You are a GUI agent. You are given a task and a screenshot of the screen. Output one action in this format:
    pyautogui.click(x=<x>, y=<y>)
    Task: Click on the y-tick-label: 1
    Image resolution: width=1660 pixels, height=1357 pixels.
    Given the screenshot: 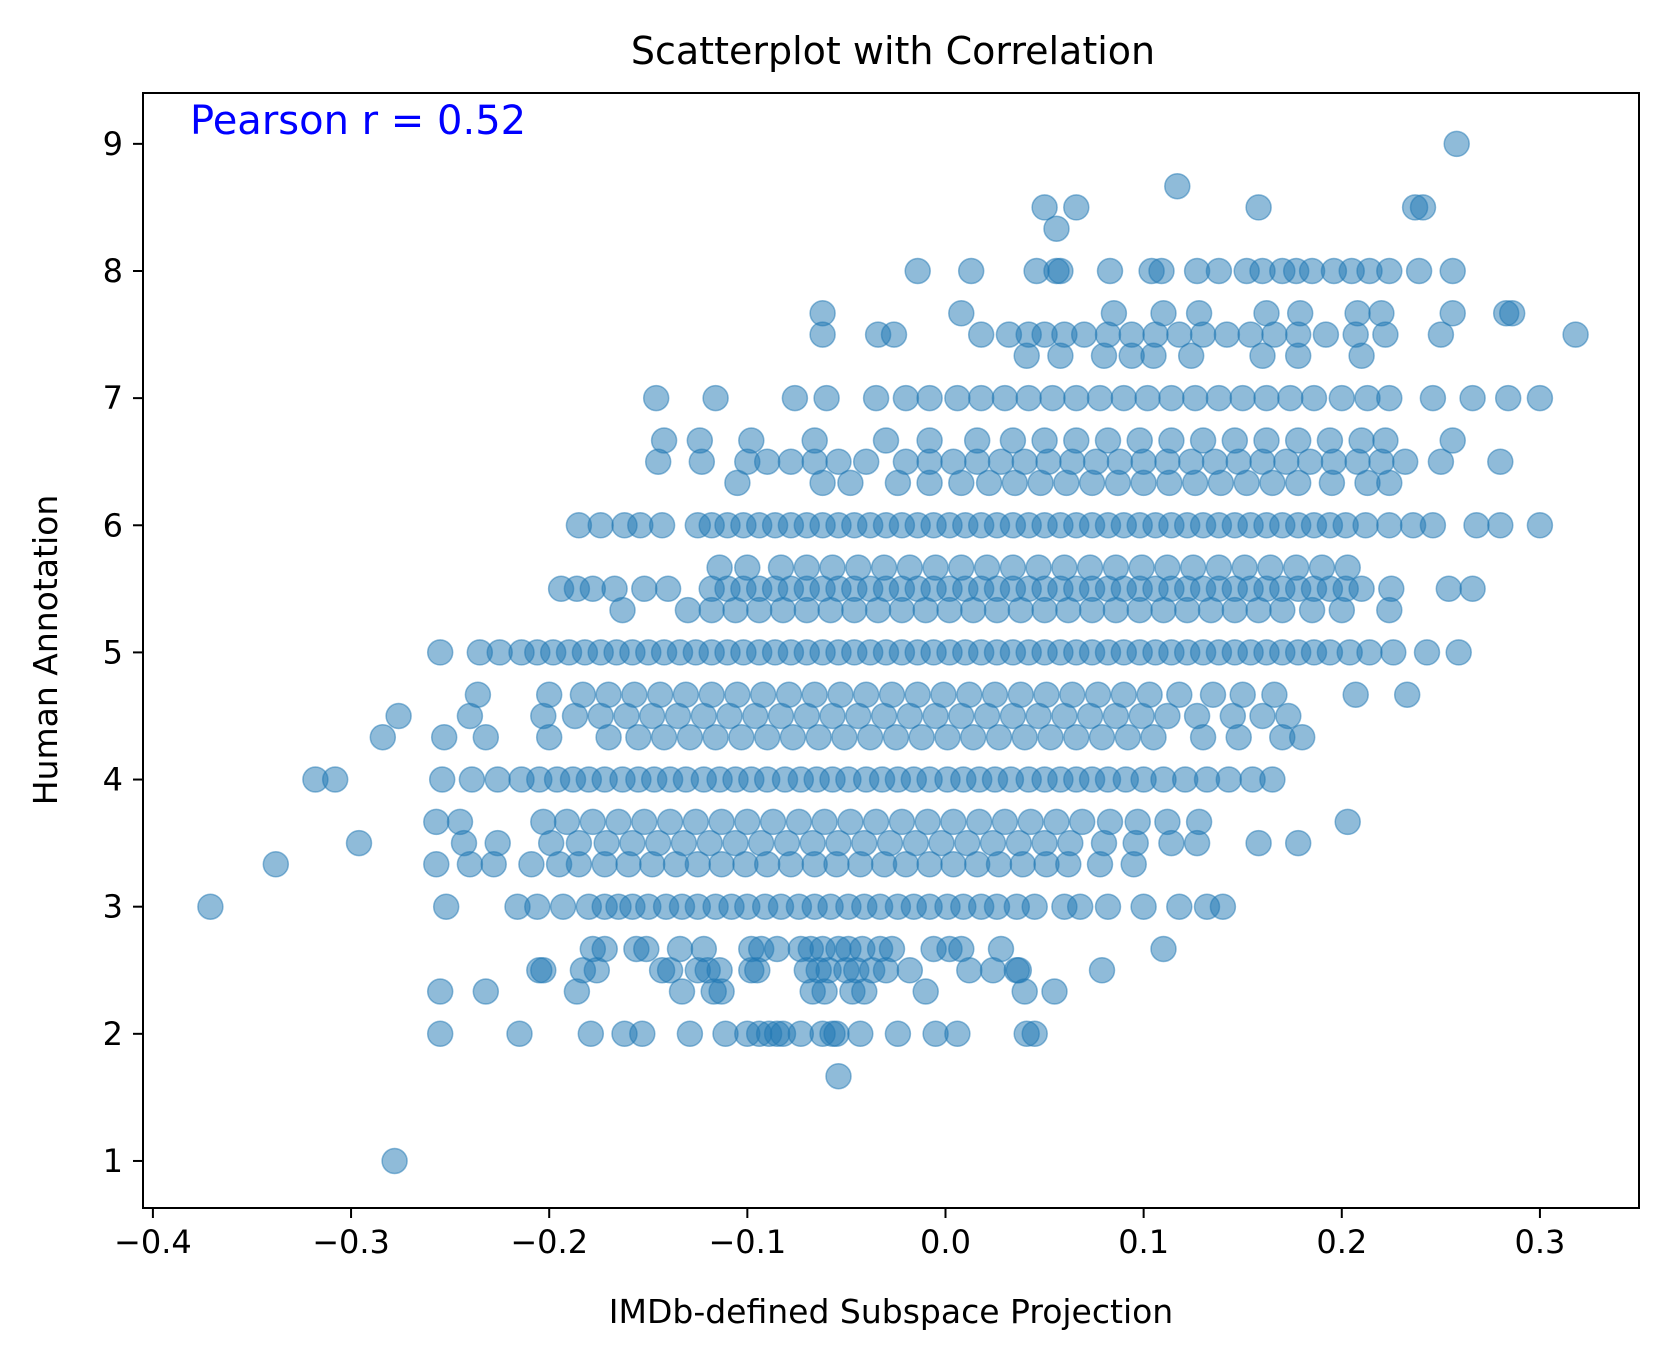 What is the action you would take?
    pyautogui.click(x=113, y=1161)
    